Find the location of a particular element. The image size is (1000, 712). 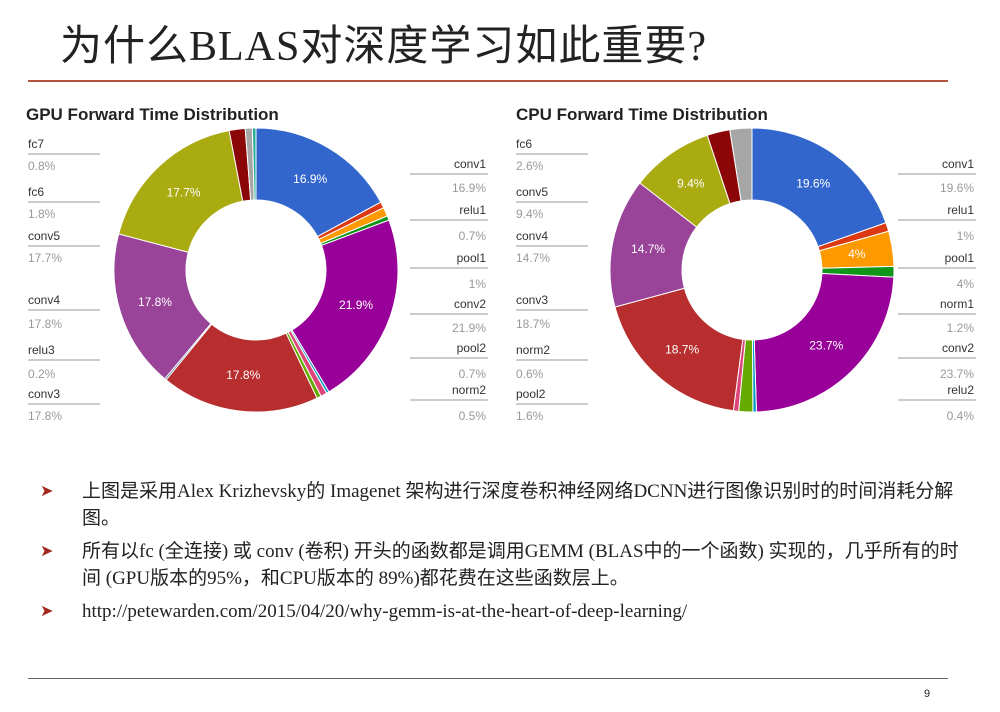

callout-pct: 21.9% is located at coordinates (469, 328).